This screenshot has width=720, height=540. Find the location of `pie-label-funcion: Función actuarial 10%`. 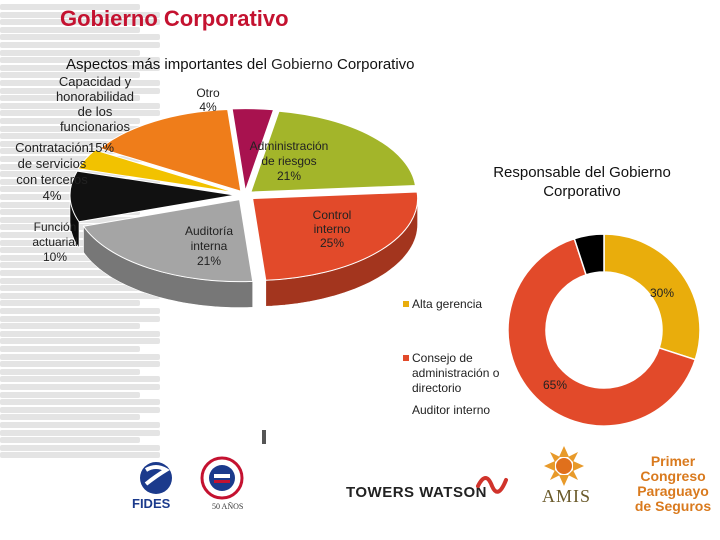

pie-label-funcion: Función actuarial 10% is located at coordinates (54, 242).